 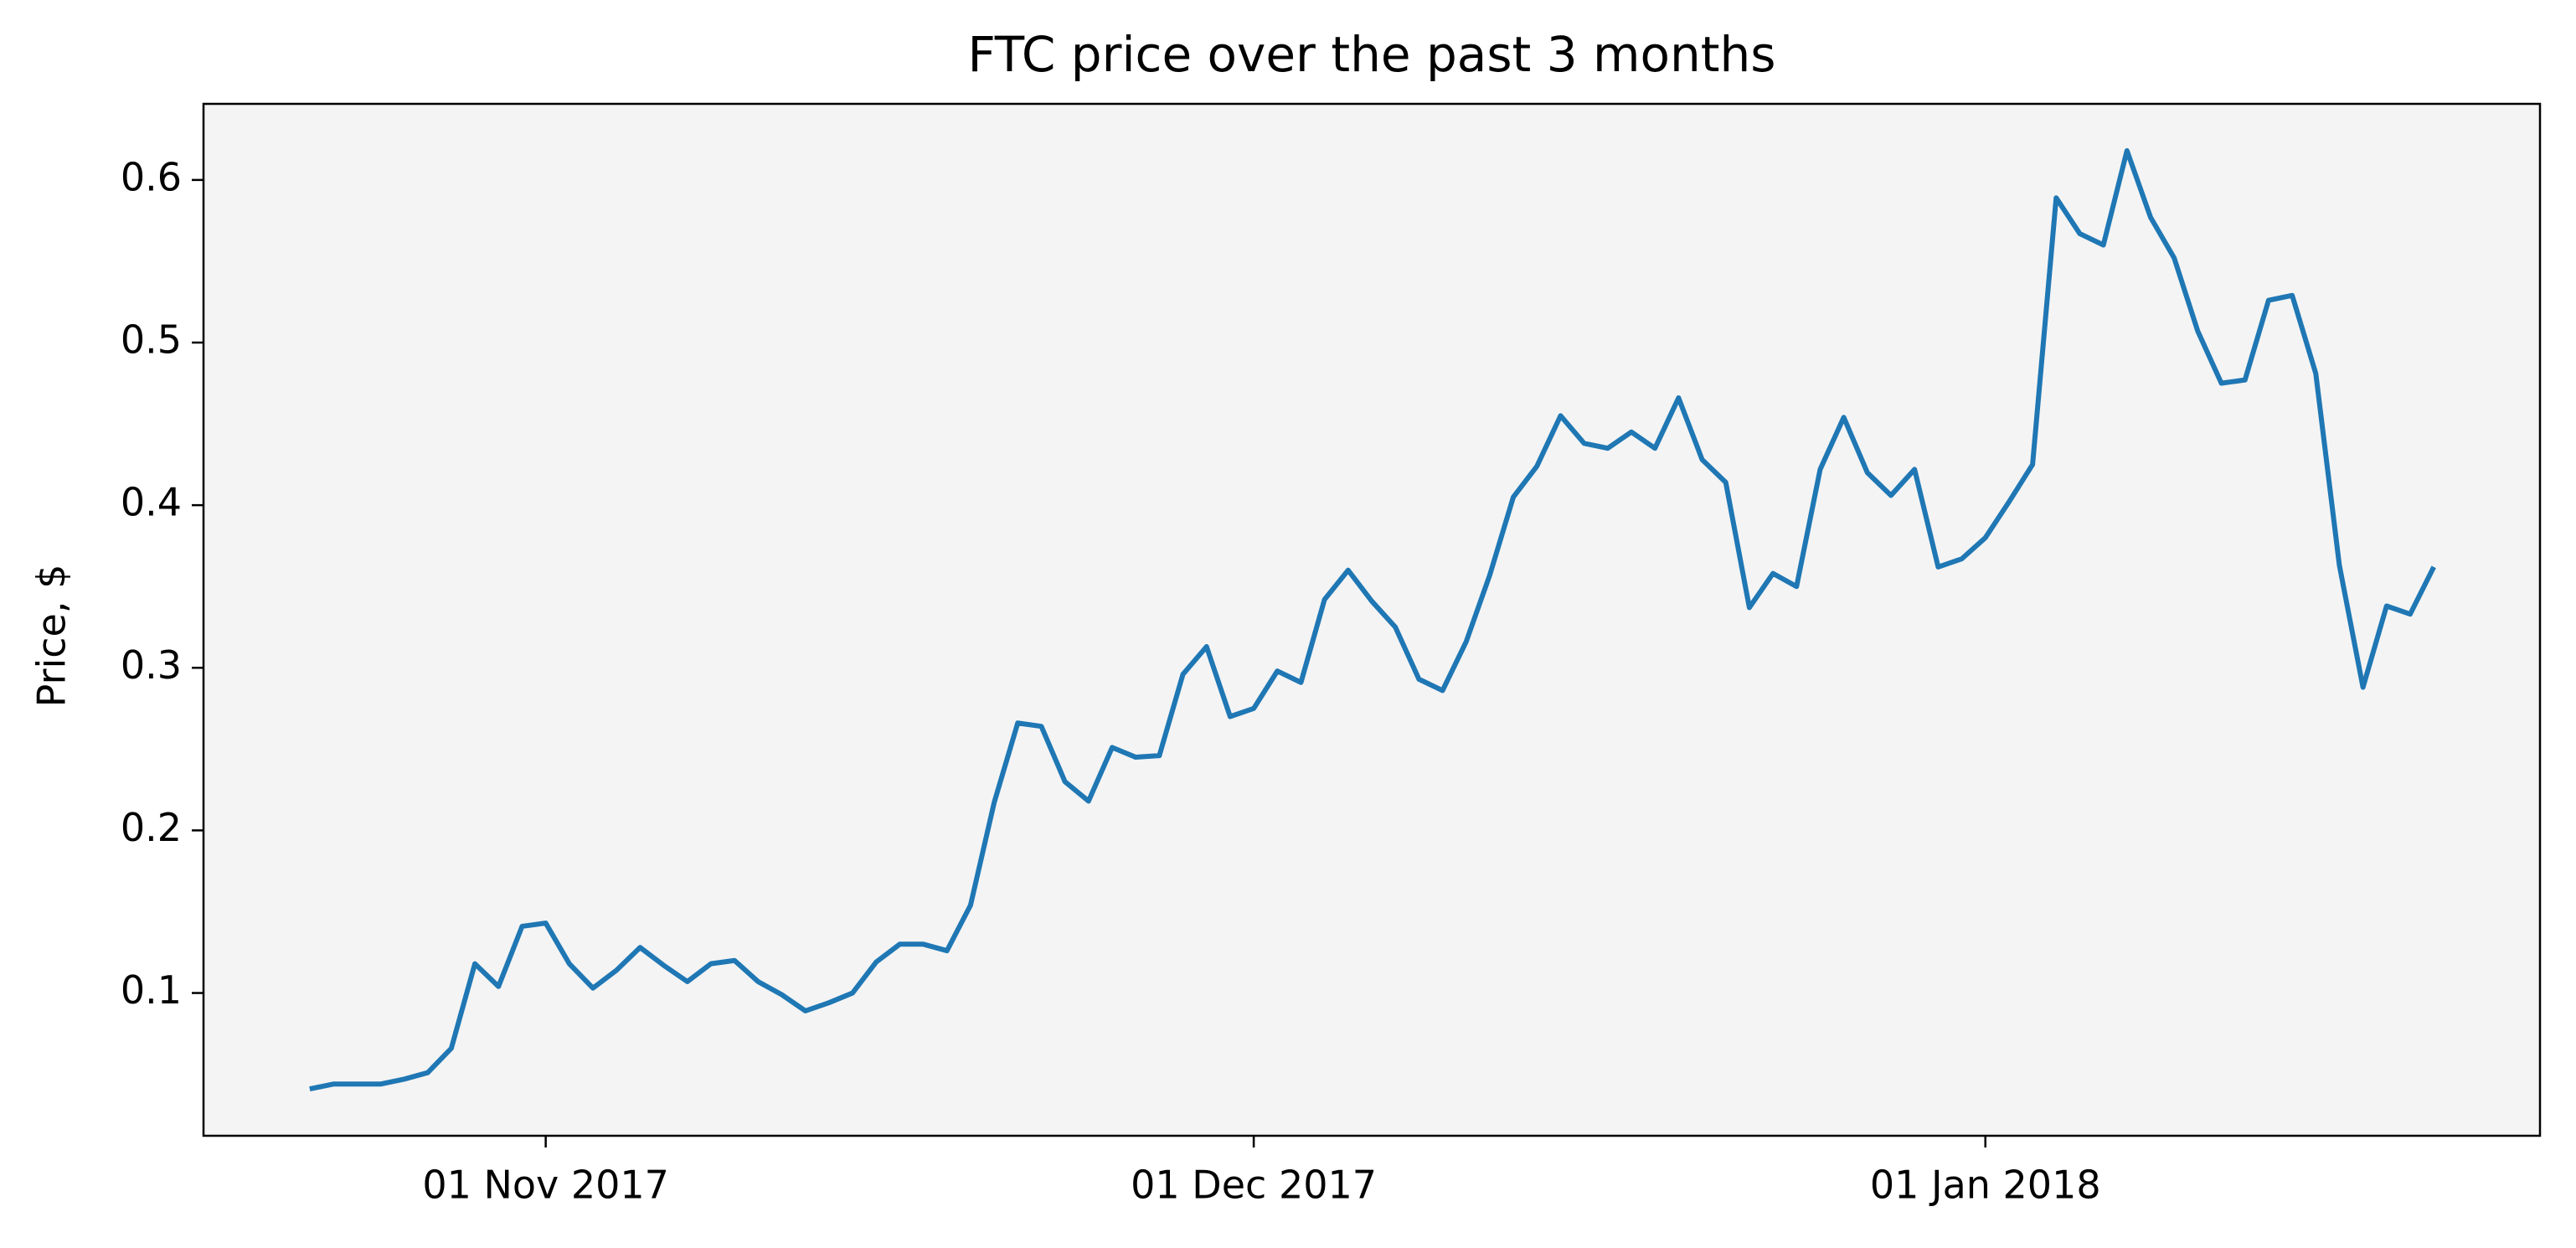 What do you see at coordinates (151, 176) in the screenshot?
I see `y-tick-label: 0.6` at bounding box center [151, 176].